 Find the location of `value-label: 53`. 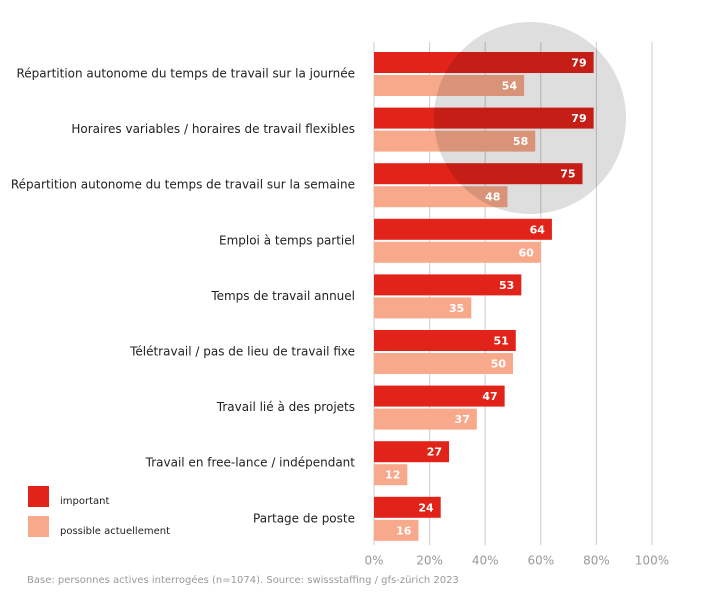

value-label: 53 is located at coordinates (506, 285).